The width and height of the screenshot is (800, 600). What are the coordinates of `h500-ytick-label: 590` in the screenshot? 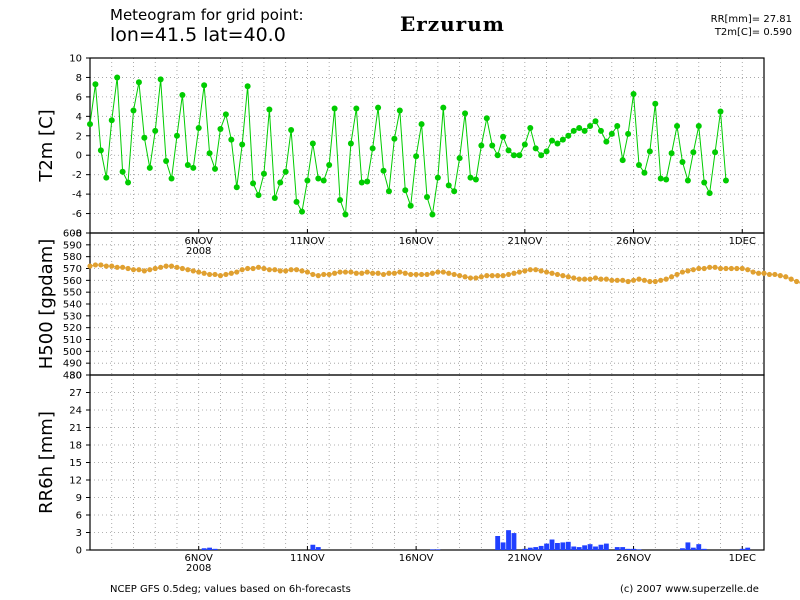 It's located at (72, 245).